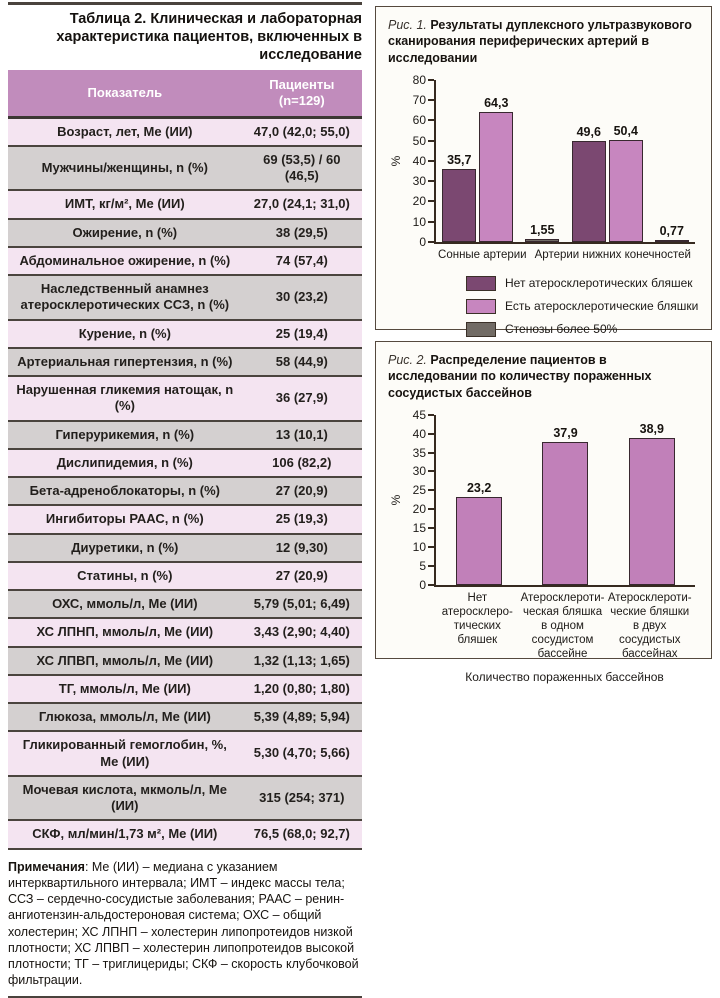 The height and width of the screenshot is (998, 720). What do you see at coordinates (419, 490) in the screenshot?
I see `y-tick-label: 25` at bounding box center [419, 490].